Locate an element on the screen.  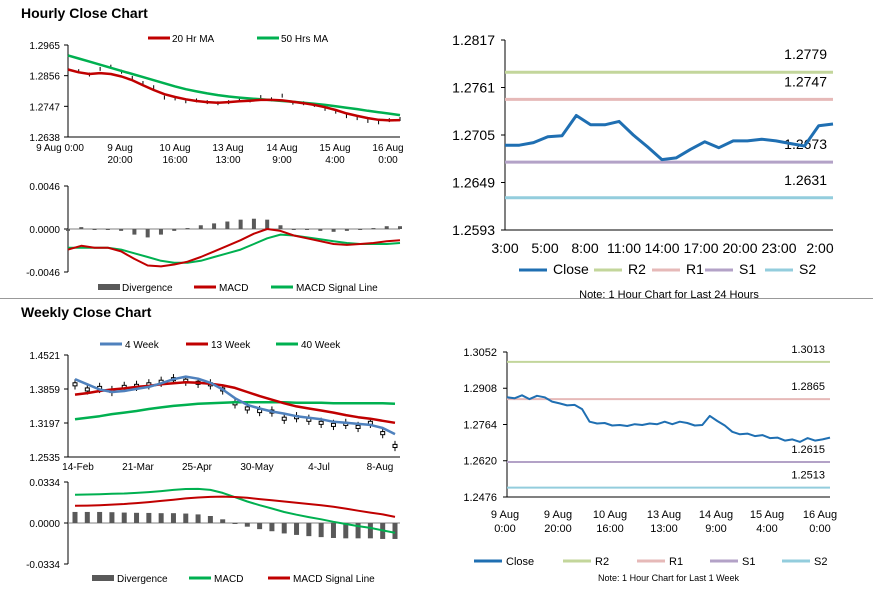
weekly-price-x-label: 14-Feb is located at coordinates (78, 467).